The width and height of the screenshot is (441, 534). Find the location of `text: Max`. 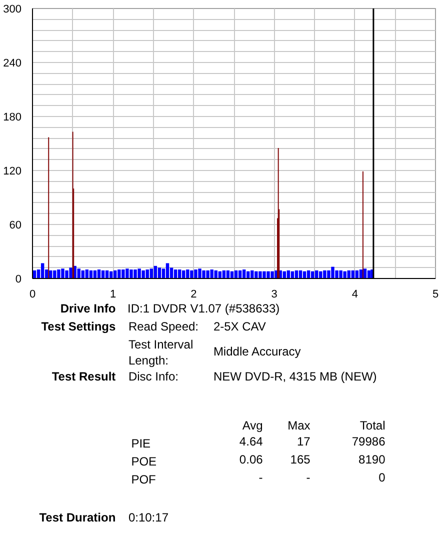

text: Max is located at coordinates (299, 425).